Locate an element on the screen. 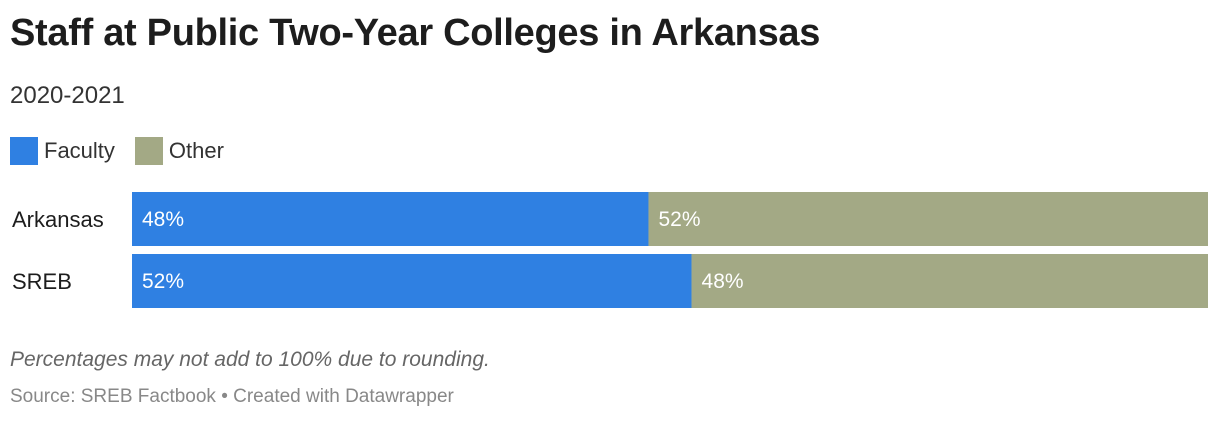 This screenshot has width=1220, height=424. legend-item-other: Other is located at coordinates (179, 151).